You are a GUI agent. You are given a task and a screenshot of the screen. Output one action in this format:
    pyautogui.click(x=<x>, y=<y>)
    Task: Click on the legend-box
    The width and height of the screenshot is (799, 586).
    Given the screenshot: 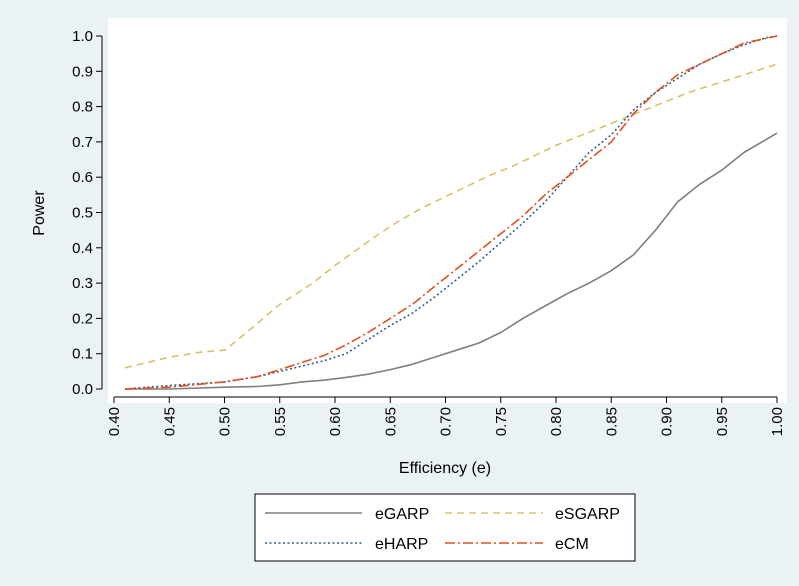 What is the action you would take?
    pyautogui.click(x=445, y=527)
    